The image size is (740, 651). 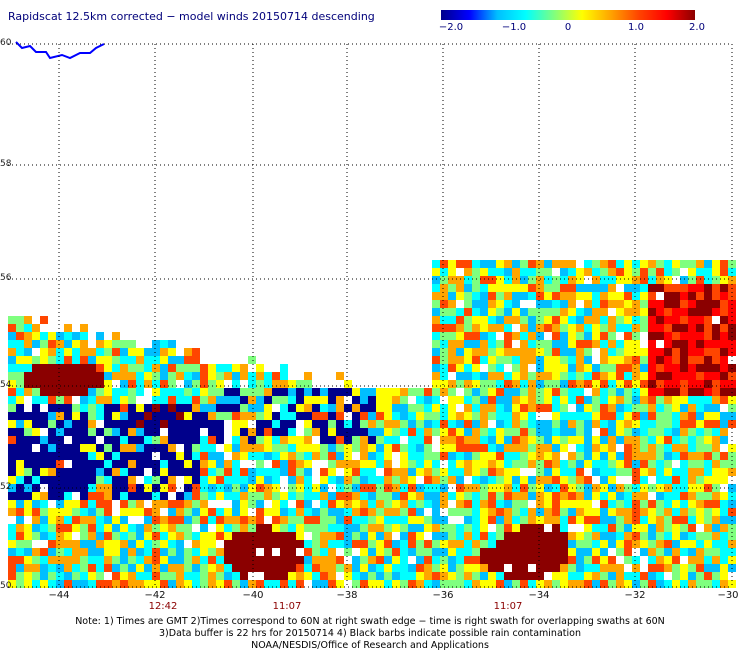 What do you see at coordinates (347, 595) in the screenshot?
I see `longitude-label: −38` at bounding box center [347, 595].